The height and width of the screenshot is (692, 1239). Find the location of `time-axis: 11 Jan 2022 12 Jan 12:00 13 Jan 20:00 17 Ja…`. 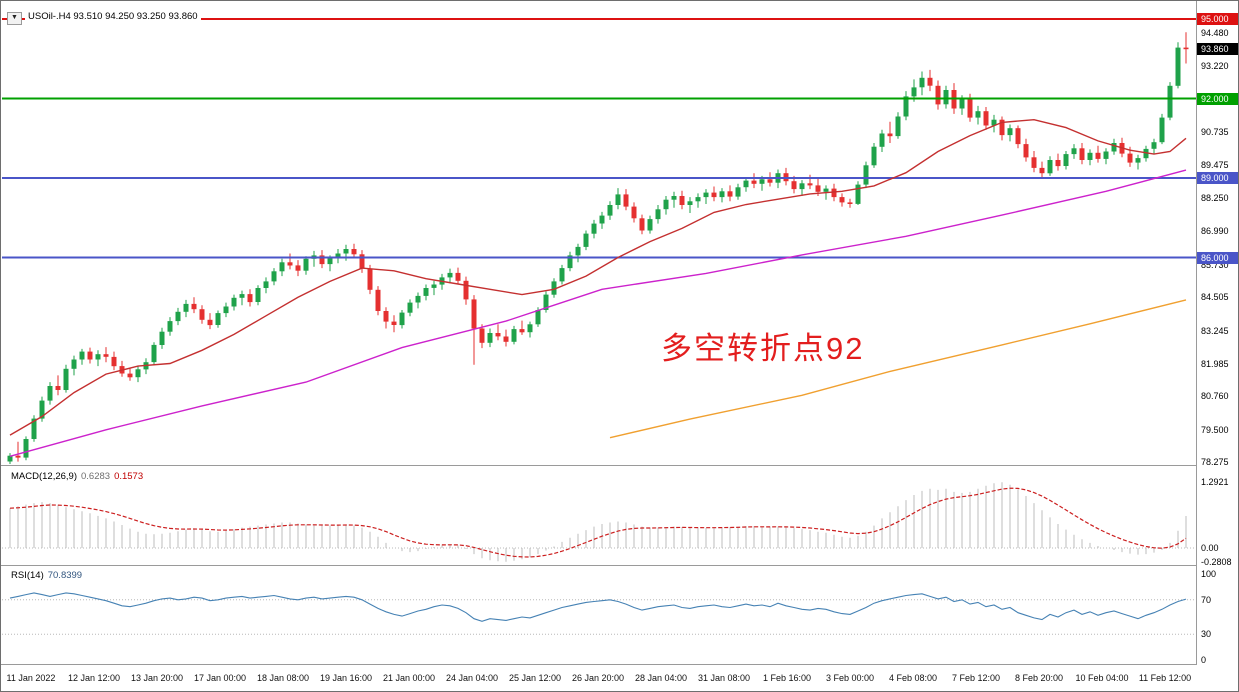

time-axis: 11 Jan 2022 12 Jan 12:00 13 Jan 20:00 17 Ja… is located at coordinates (619, 678).